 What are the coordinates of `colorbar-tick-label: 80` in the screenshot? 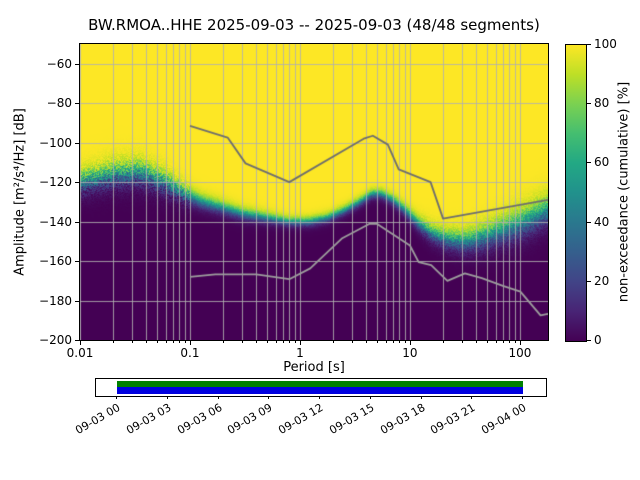 It's located at (602, 103).